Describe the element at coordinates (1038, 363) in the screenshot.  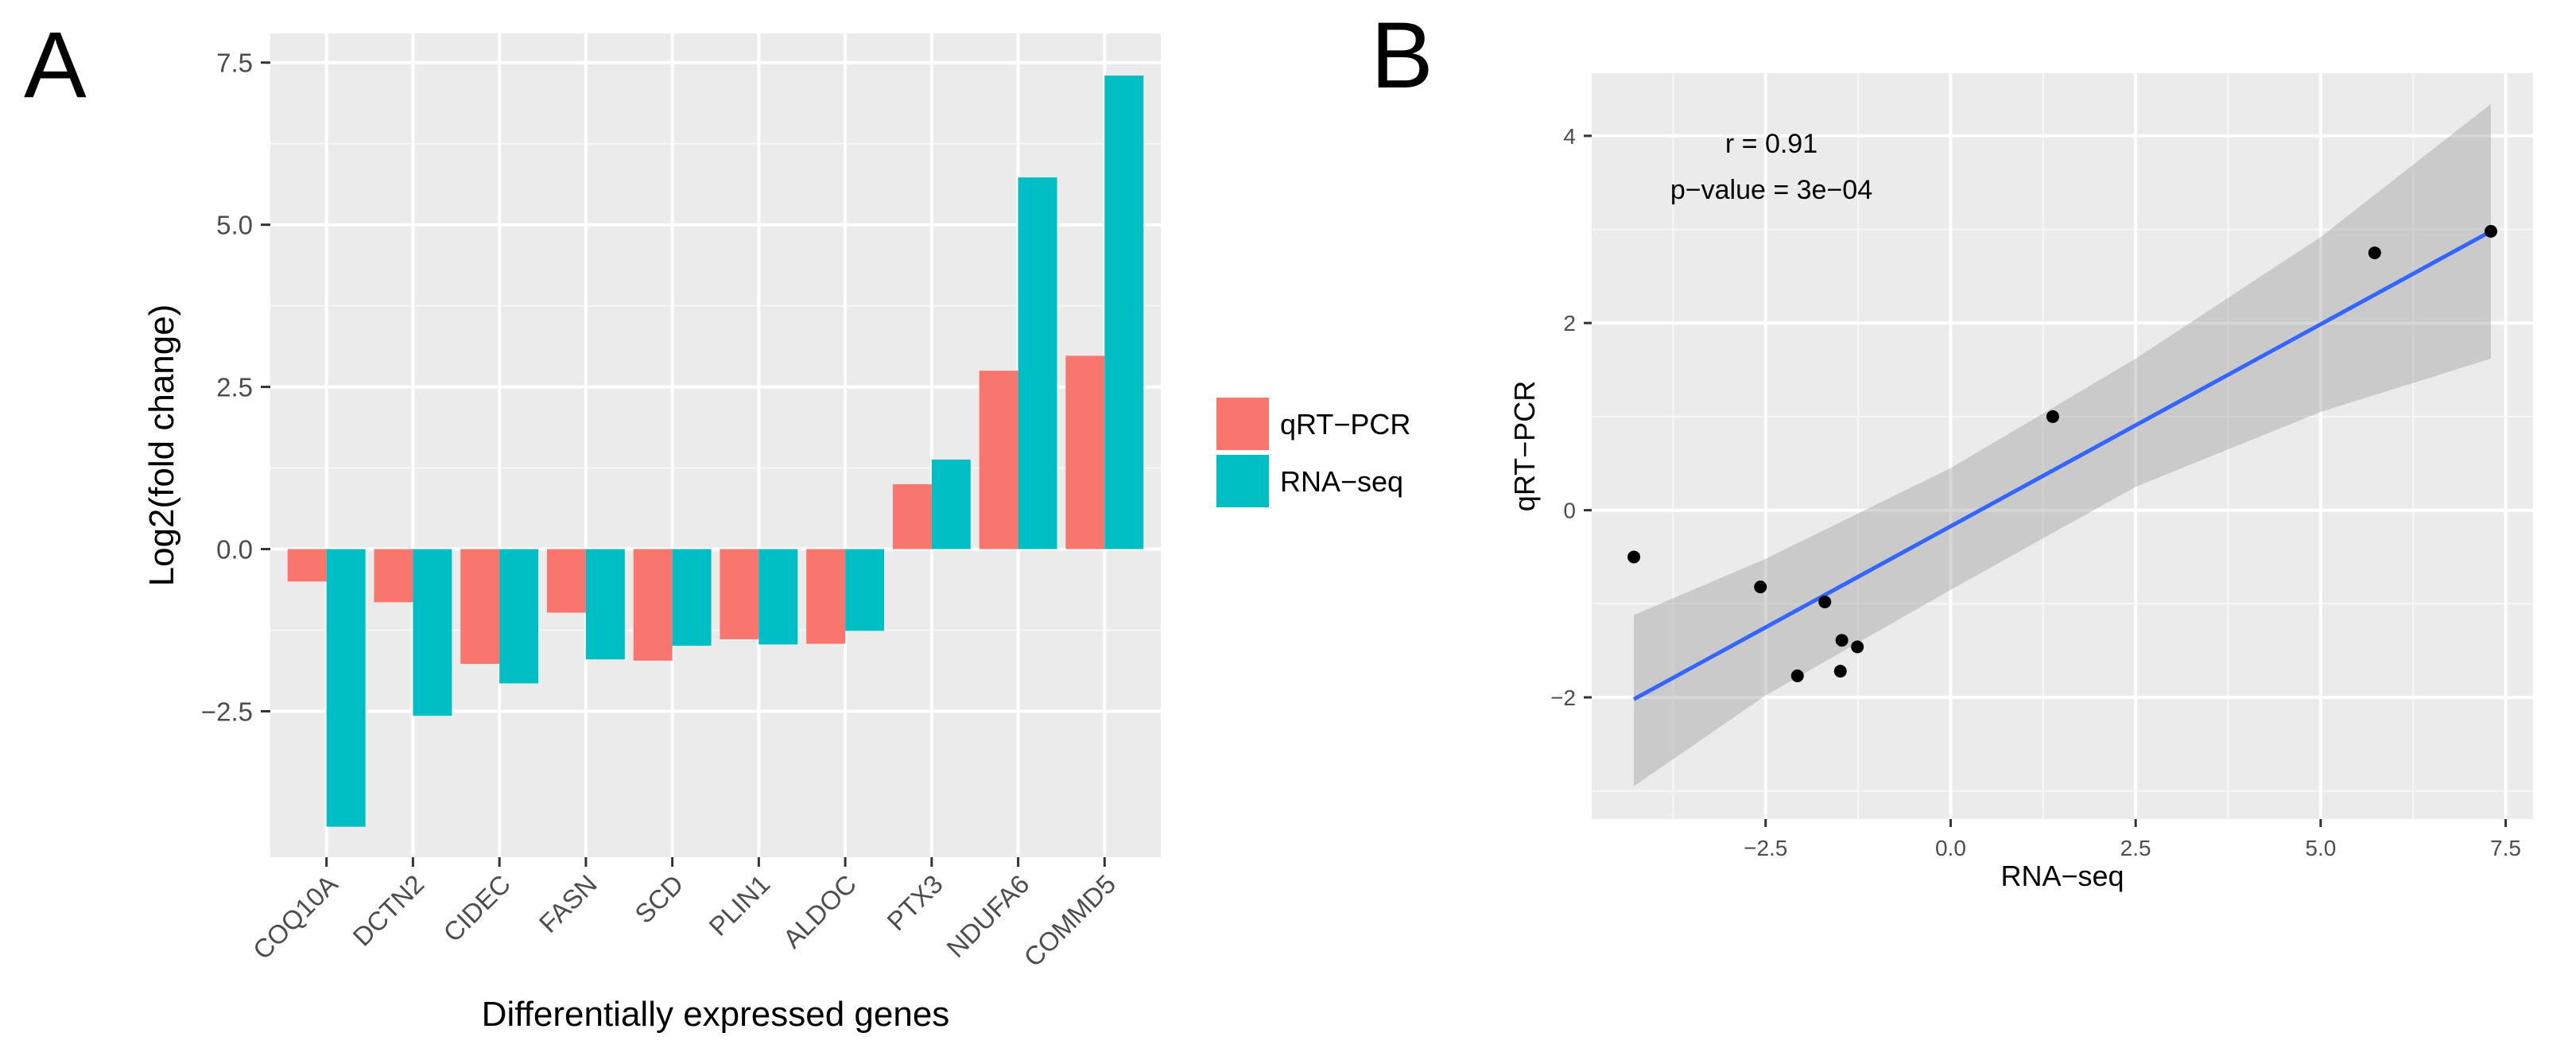
I see `bar-rna-seq-ndufa6` at that location.